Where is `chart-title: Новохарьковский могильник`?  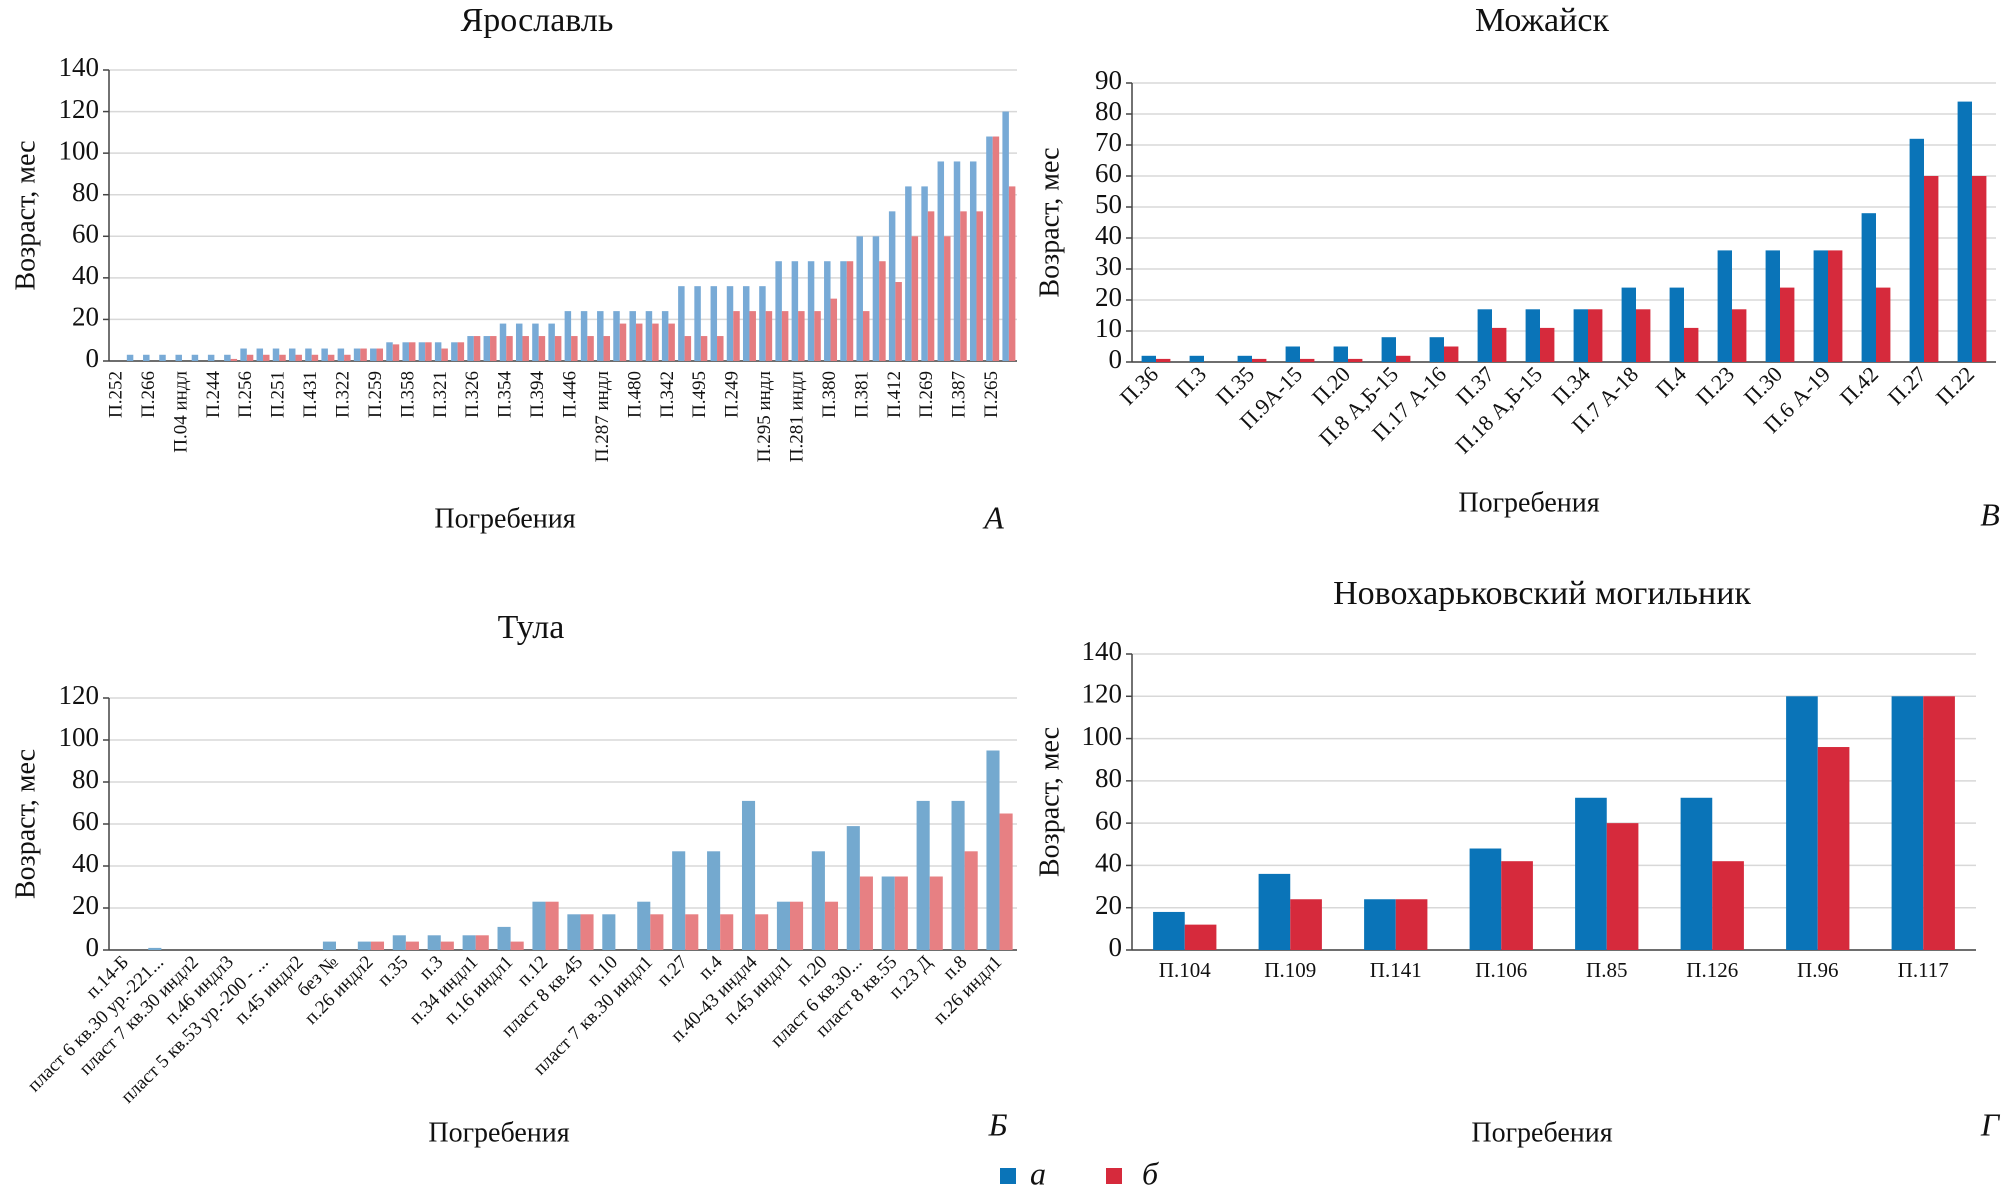
chart-title: Новохарьковский могильник is located at coordinates (1542, 593).